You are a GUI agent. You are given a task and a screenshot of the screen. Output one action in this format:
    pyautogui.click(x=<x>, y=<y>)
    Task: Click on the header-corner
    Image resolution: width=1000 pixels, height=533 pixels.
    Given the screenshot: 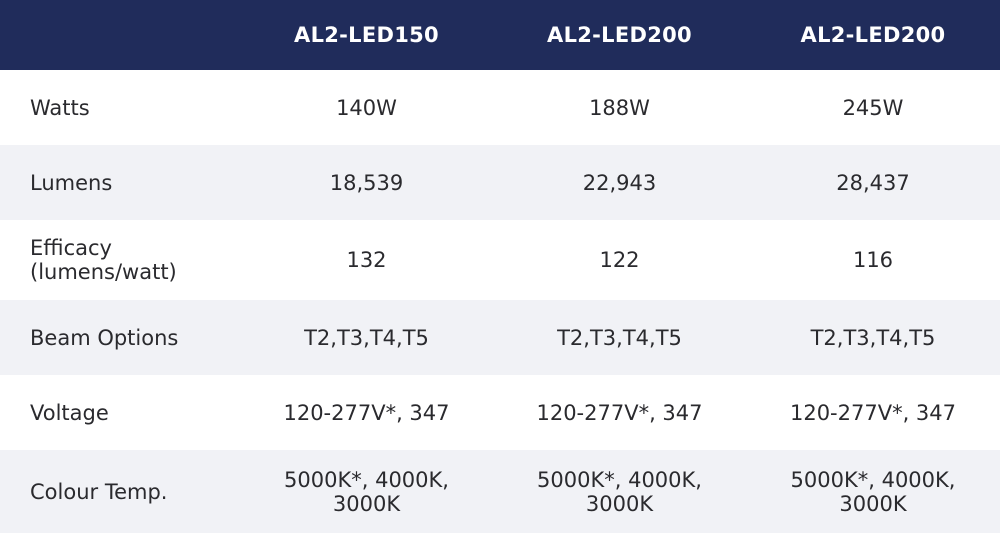 What is the action you would take?
    pyautogui.click(x=120, y=35)
    